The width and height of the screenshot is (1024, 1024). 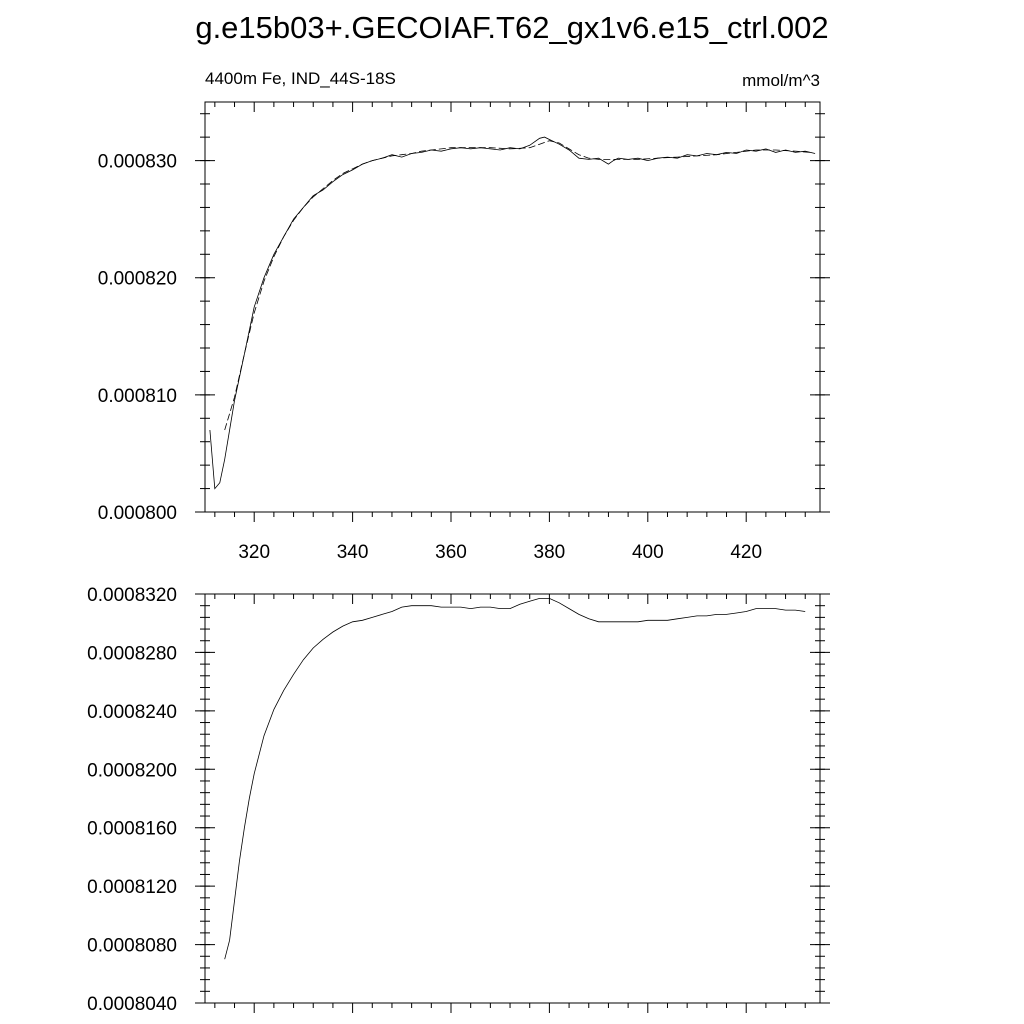 I want to click on top-ytick-label: 0.000800, so click(x=137, y=513).